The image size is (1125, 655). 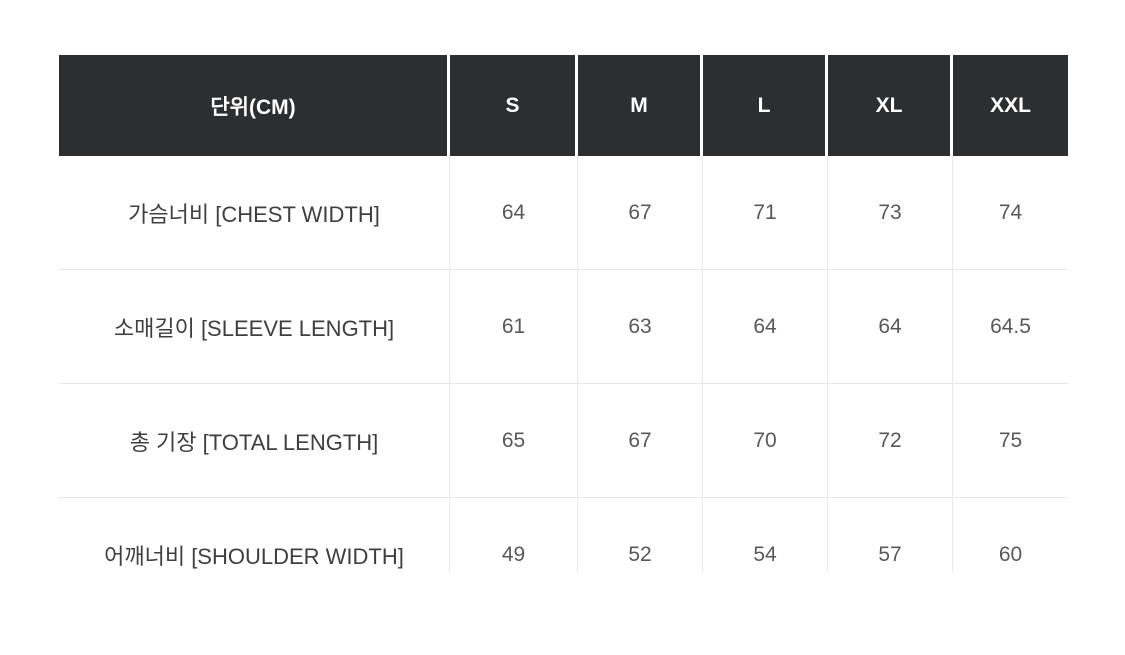 What do you see at coordinates (1010, 440) in the screenshot?
I see `size-value: 75` at bounding box center [1010, 440].